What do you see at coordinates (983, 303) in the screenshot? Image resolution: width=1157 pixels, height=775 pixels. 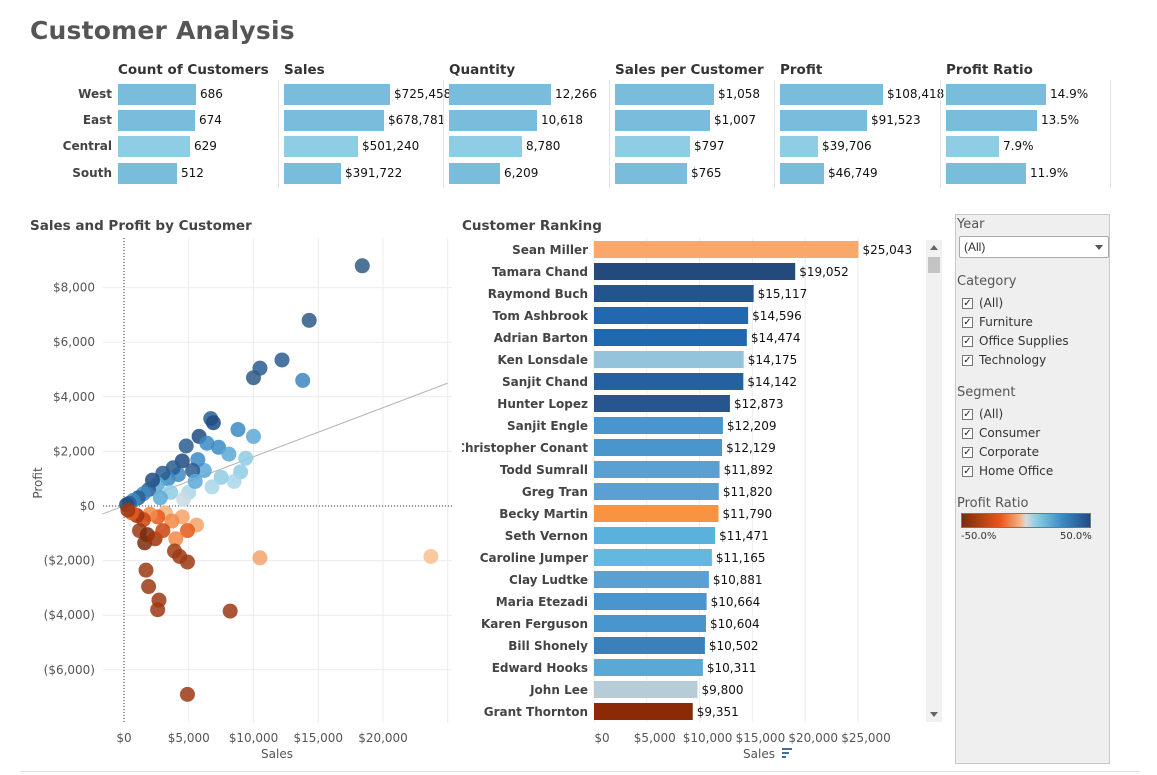 I see `category-option-all: ✓ (All)` at bounding box center [983, 303].